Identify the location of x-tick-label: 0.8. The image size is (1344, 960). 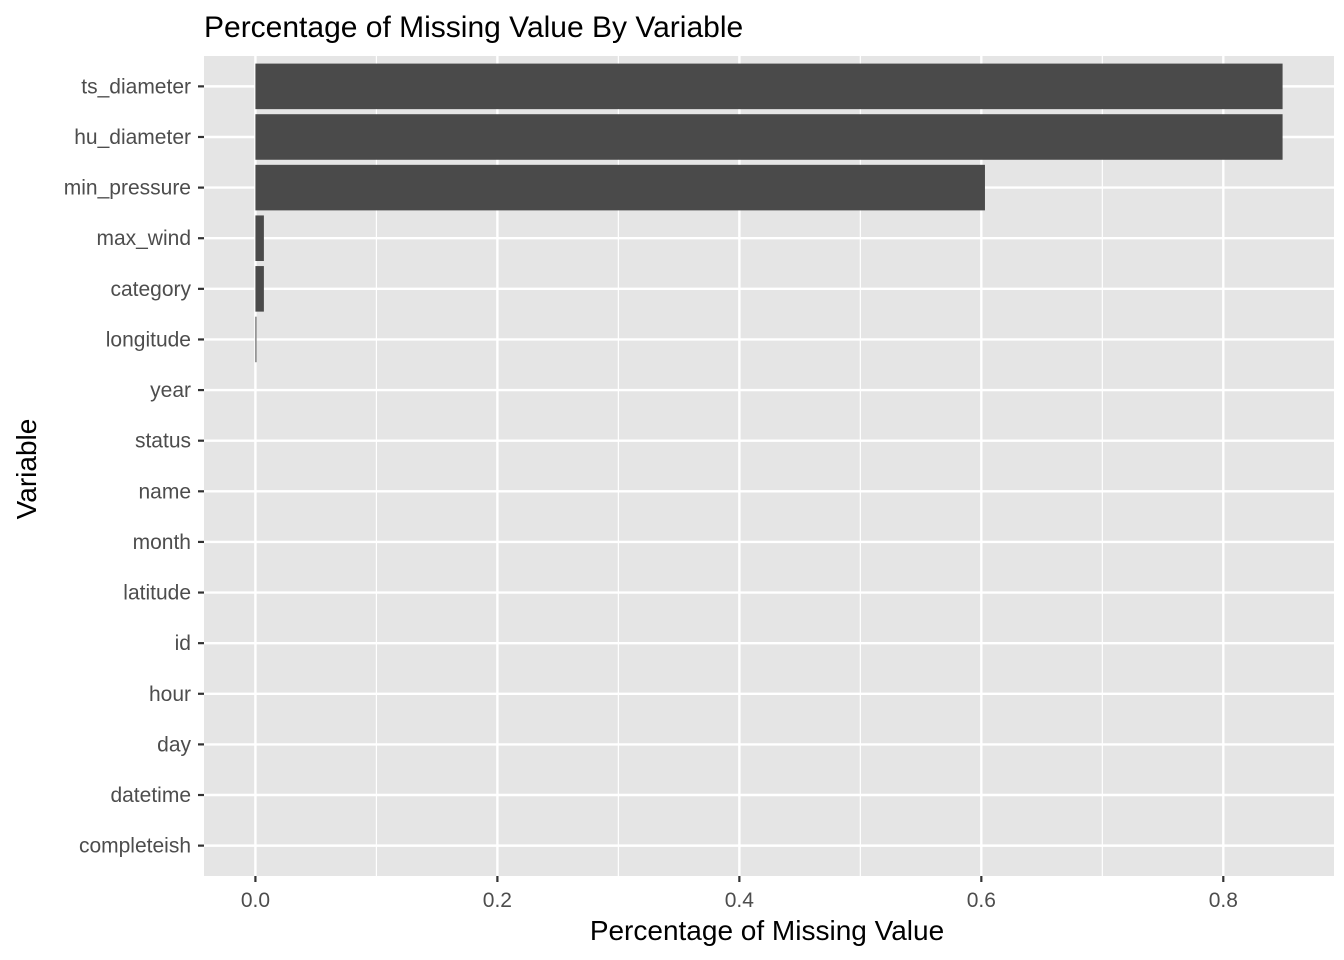
(1223, 900).